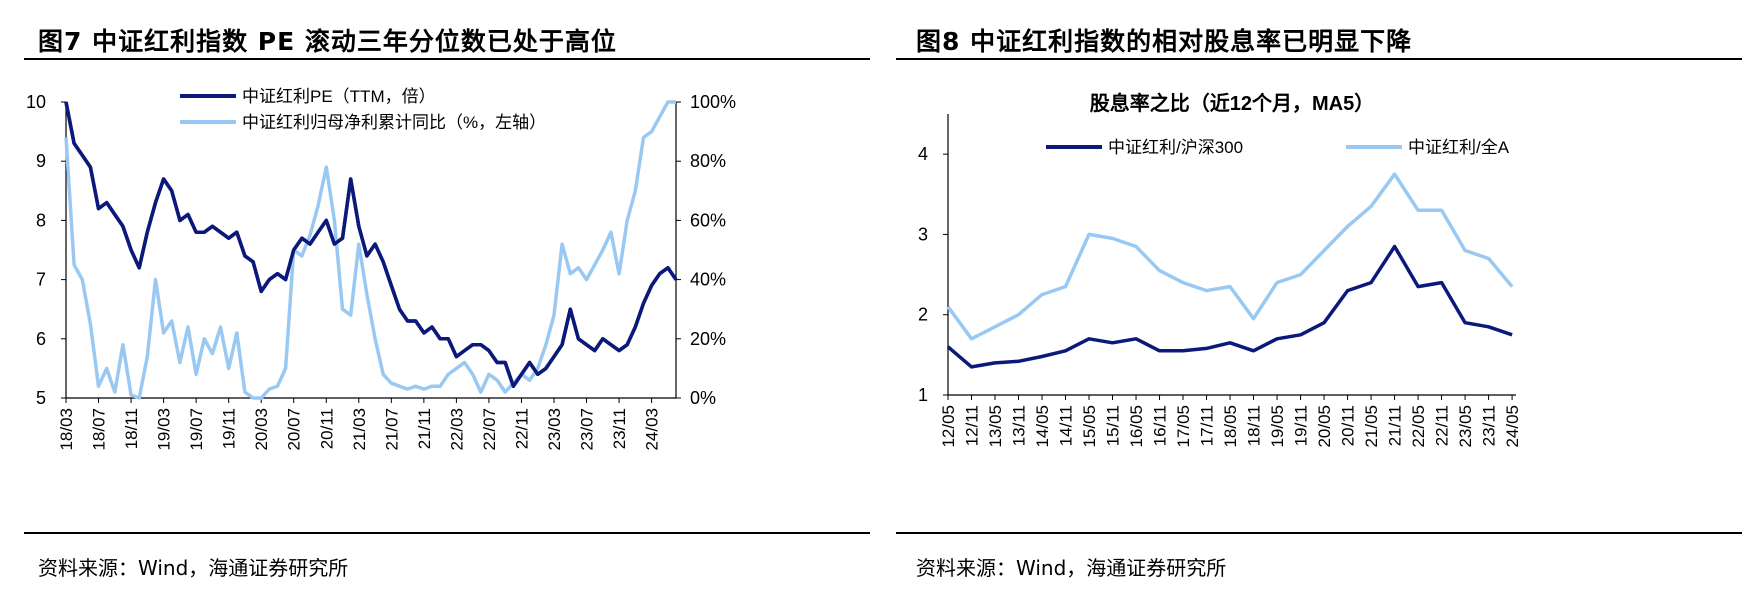 This screenshot has height=598, width=1752. Describe the element at coordinates (713, 102) in the screenshot. I see `right-tick-label: 100%` at that location.